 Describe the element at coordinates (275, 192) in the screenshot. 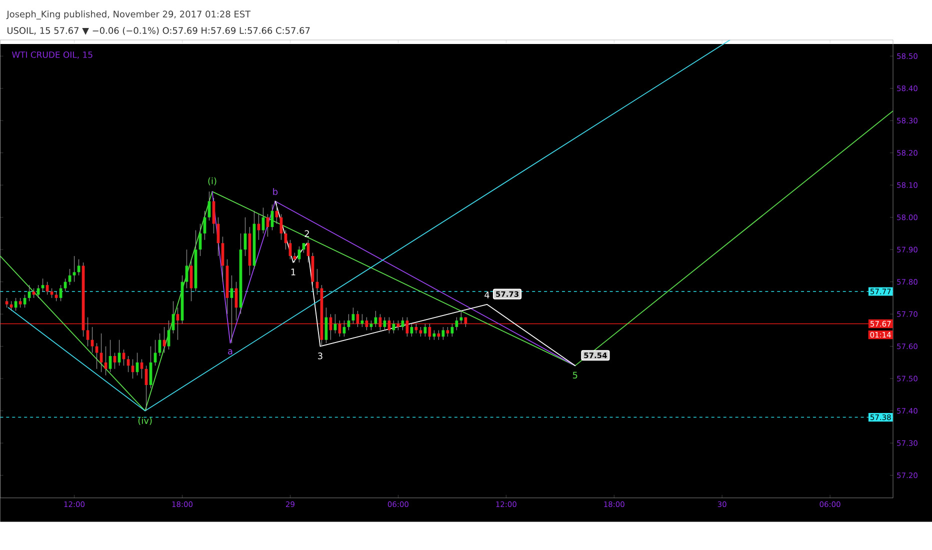

I see `annotation: b` at that location.